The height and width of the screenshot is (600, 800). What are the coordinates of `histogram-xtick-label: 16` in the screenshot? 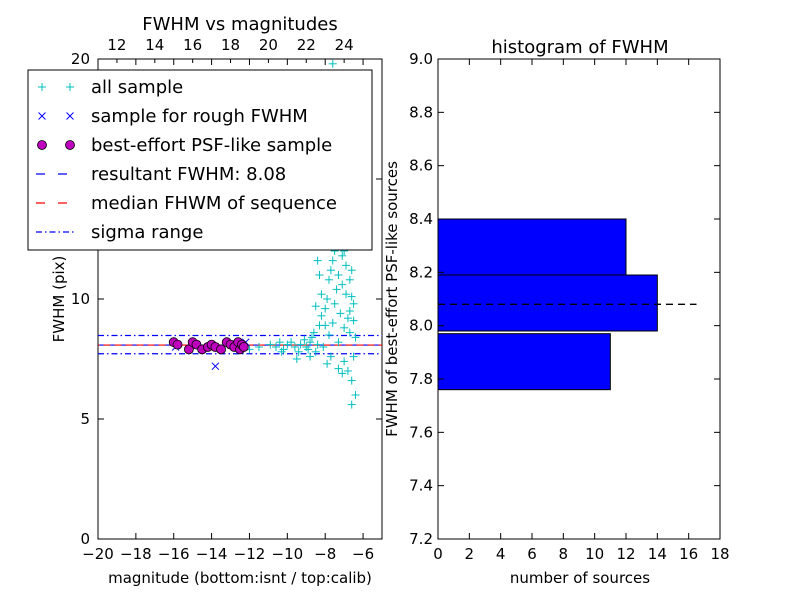 It's located at (688, 554).